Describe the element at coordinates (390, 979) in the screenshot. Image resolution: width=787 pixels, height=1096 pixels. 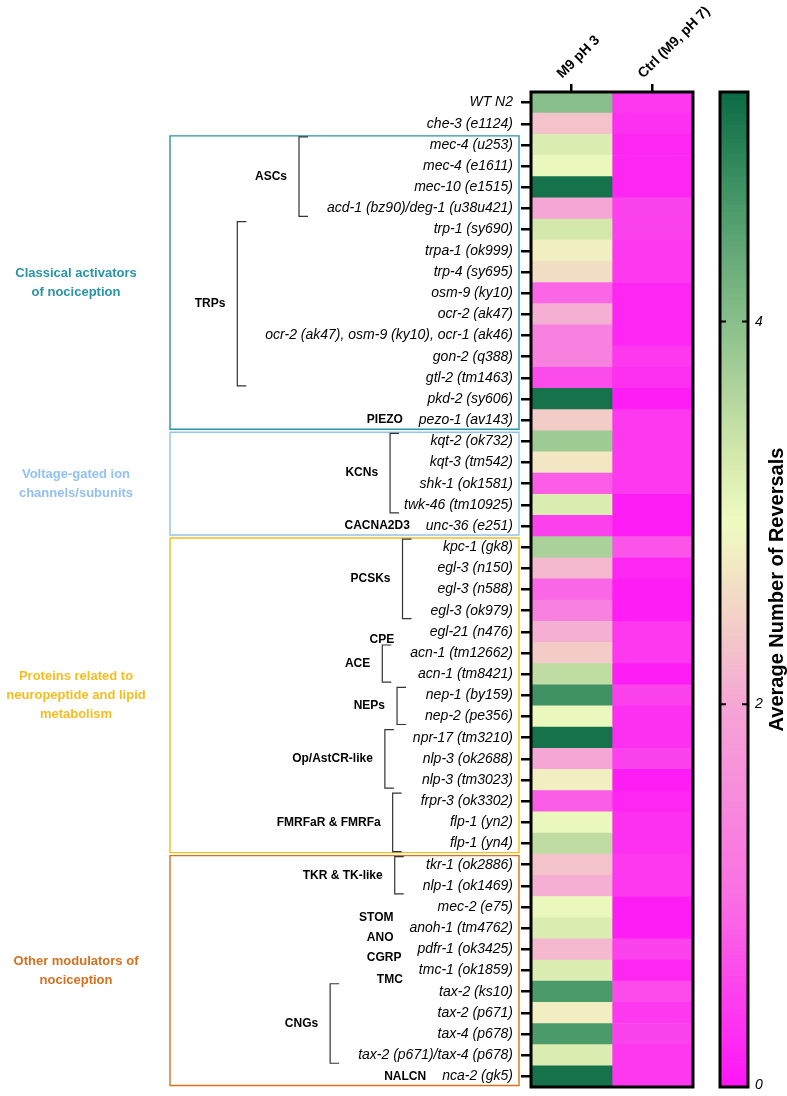
I see `text: TMC` at that location.